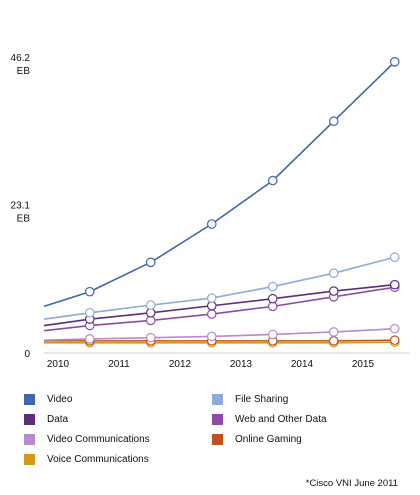 The image size is (420, 495). What do you see at coordinates (272, 334) in the screenshot?
I see `data-point-video-communications-2013` at bounding box center [272, 334].